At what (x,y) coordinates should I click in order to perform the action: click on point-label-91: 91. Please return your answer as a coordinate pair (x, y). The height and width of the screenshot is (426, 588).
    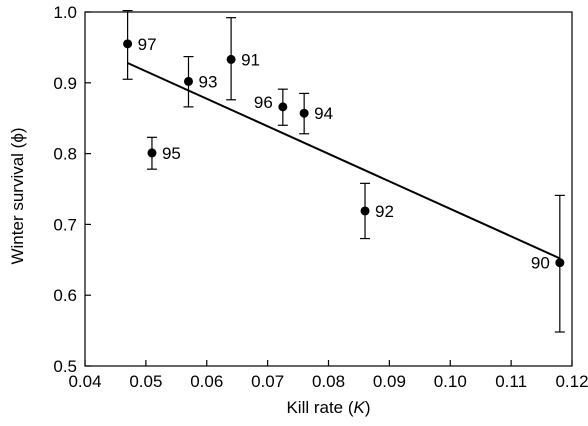
    Looking at the image, I should click on (250, 59).